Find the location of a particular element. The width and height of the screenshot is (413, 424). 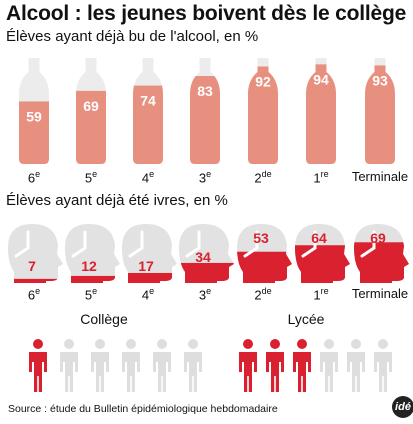

bottle-3: 83 is located at coordinates (205, 111).